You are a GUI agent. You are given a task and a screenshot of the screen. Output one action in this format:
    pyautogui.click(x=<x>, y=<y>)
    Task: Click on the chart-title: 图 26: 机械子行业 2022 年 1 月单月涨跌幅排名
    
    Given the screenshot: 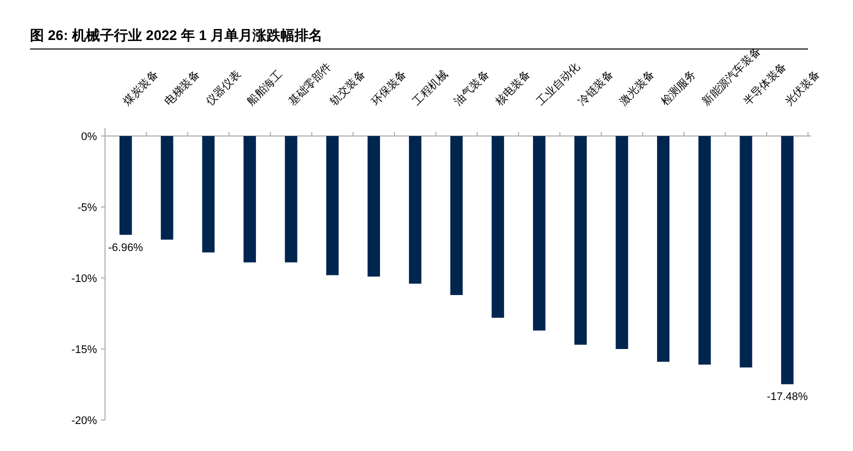 What is the action you would take?
    pyautogui.click(x=176, y=35)
    